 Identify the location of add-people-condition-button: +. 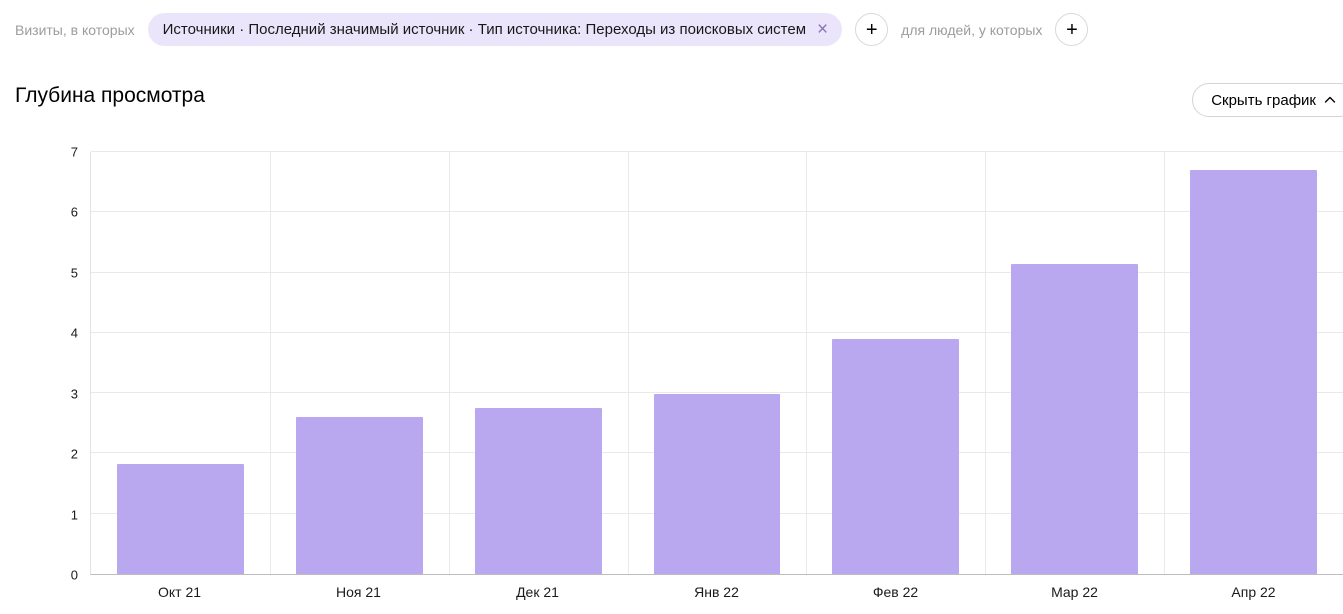
(1072, 29).